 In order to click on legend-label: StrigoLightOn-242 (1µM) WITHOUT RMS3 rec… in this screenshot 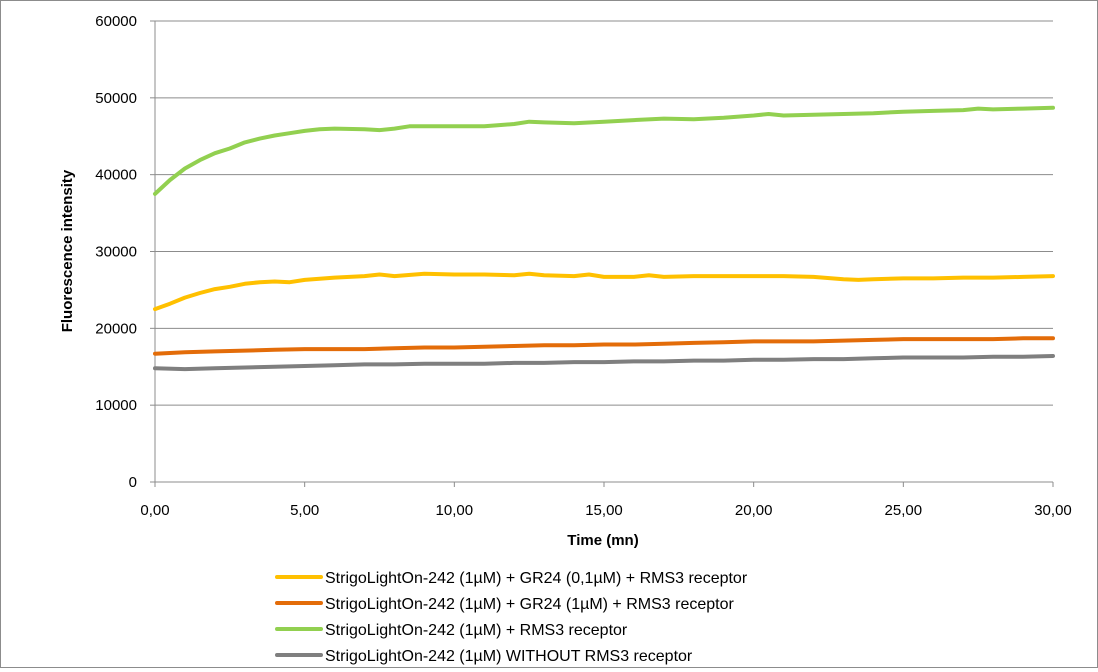, I will do `click(509, 656)`.